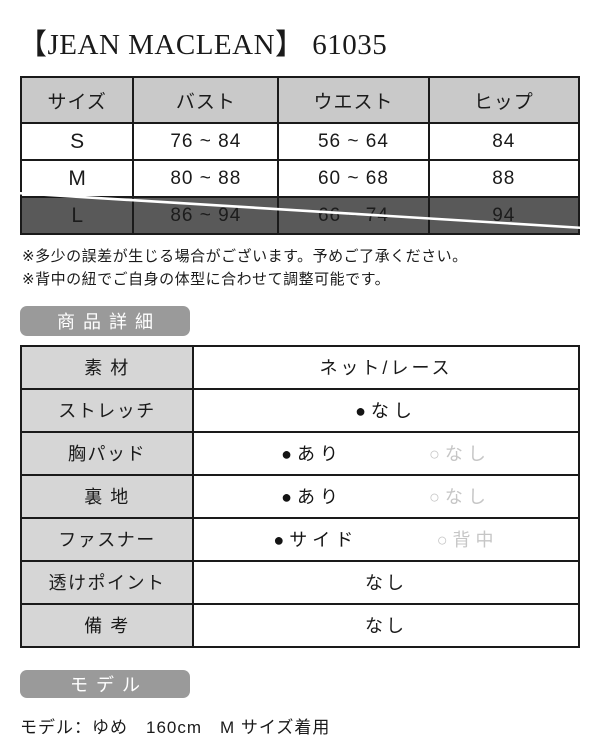  Describe the element at coordinates (504, 215) in the screenshot. I see `hip-cell: 94` at that location.